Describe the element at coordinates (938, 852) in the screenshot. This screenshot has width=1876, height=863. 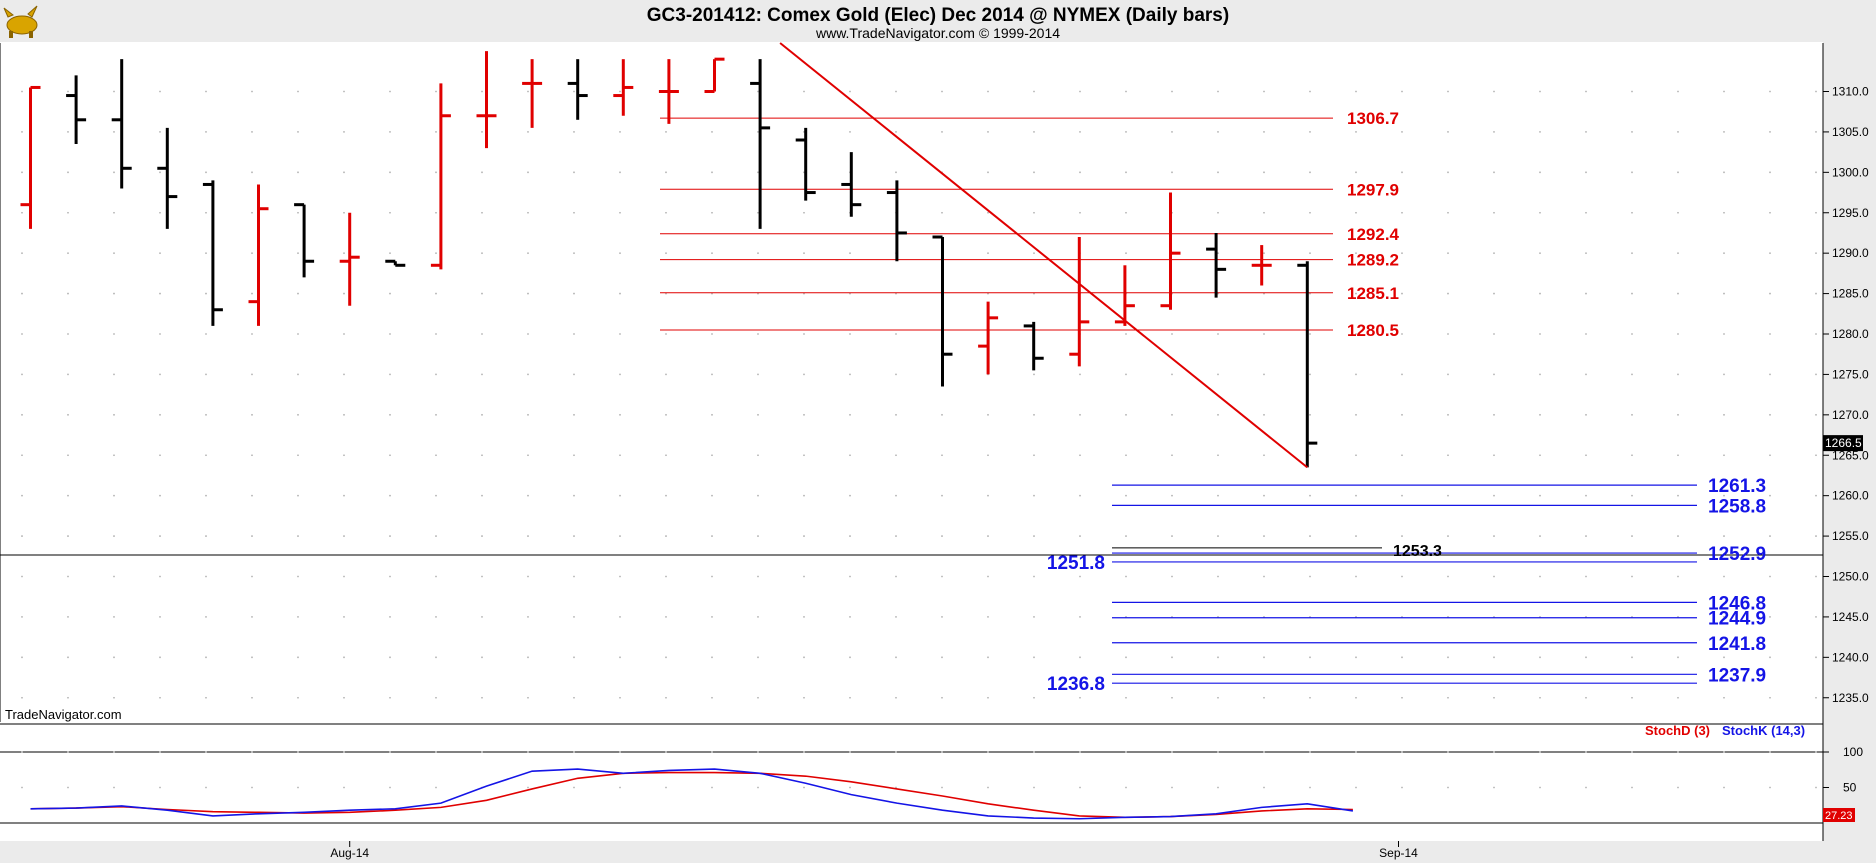
I see `date-axis-bar` at that location.